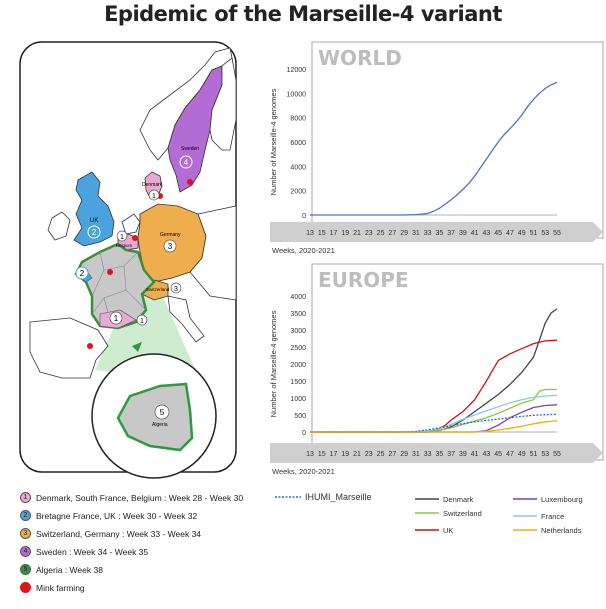 This screenshot has width=606, height=609. Describe the element at coordinates (357, 233) in the screenshot. I see `x-tick-label: 21` at that location.